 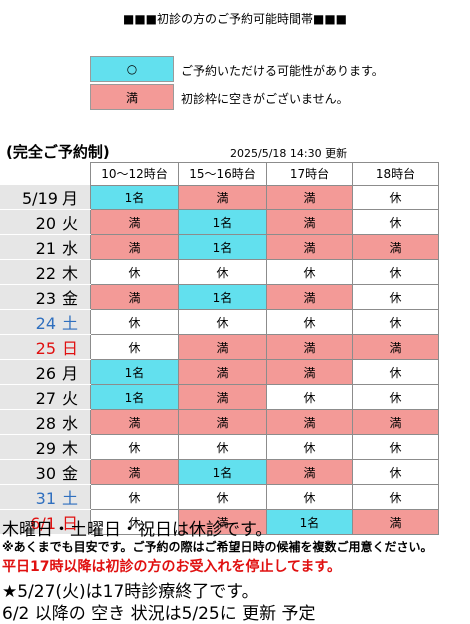 I want to click on booking-note: (完全ご予約制), so click(x=58, y=152).